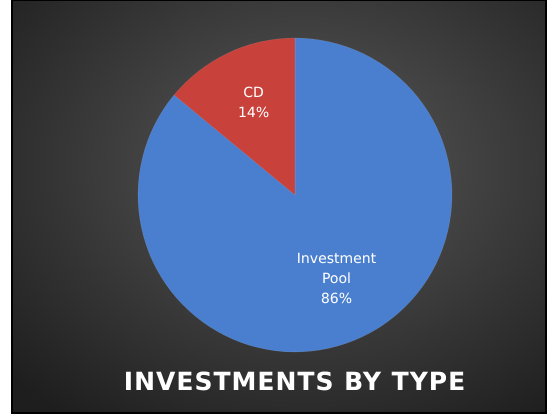 This screenshot has width=548, height=415. Describe the element at coordinates (336, 269) in the screenshot. I see `slice-label: Investment Pool` at that location.